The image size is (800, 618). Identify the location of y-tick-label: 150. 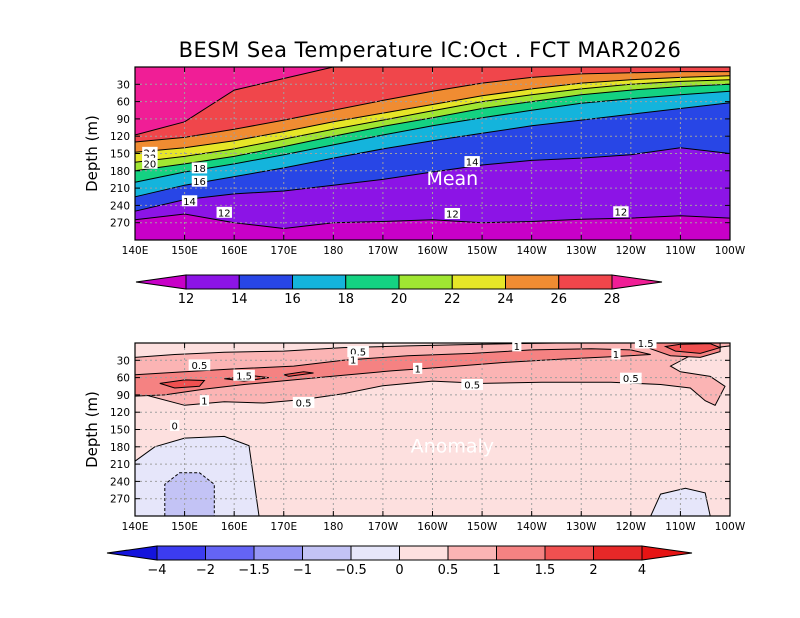
(120, 155).